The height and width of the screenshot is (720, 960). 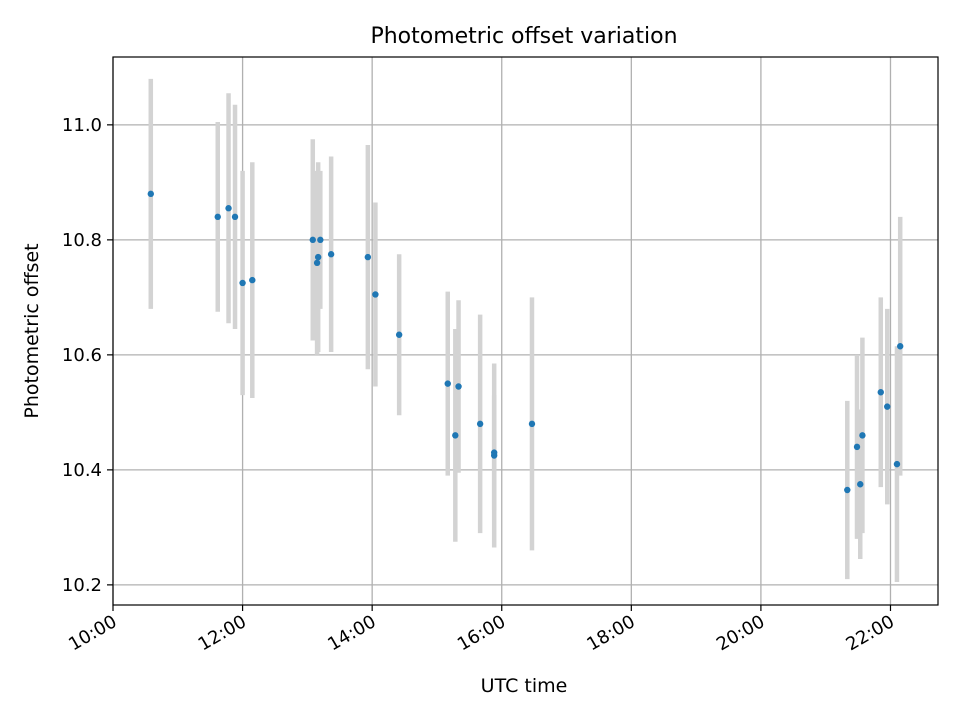 I want to click on y-tick-label: 10.2, so click(x=82, y=585).